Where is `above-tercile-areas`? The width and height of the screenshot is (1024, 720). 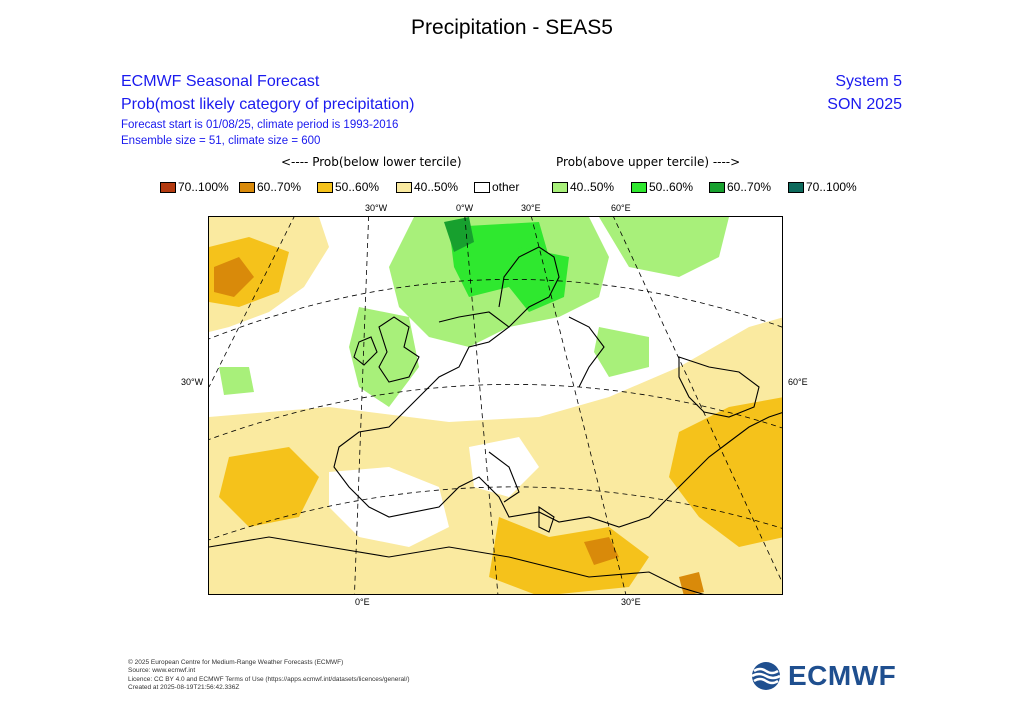 above-tercile-areas is located at coordinates (474, 312).